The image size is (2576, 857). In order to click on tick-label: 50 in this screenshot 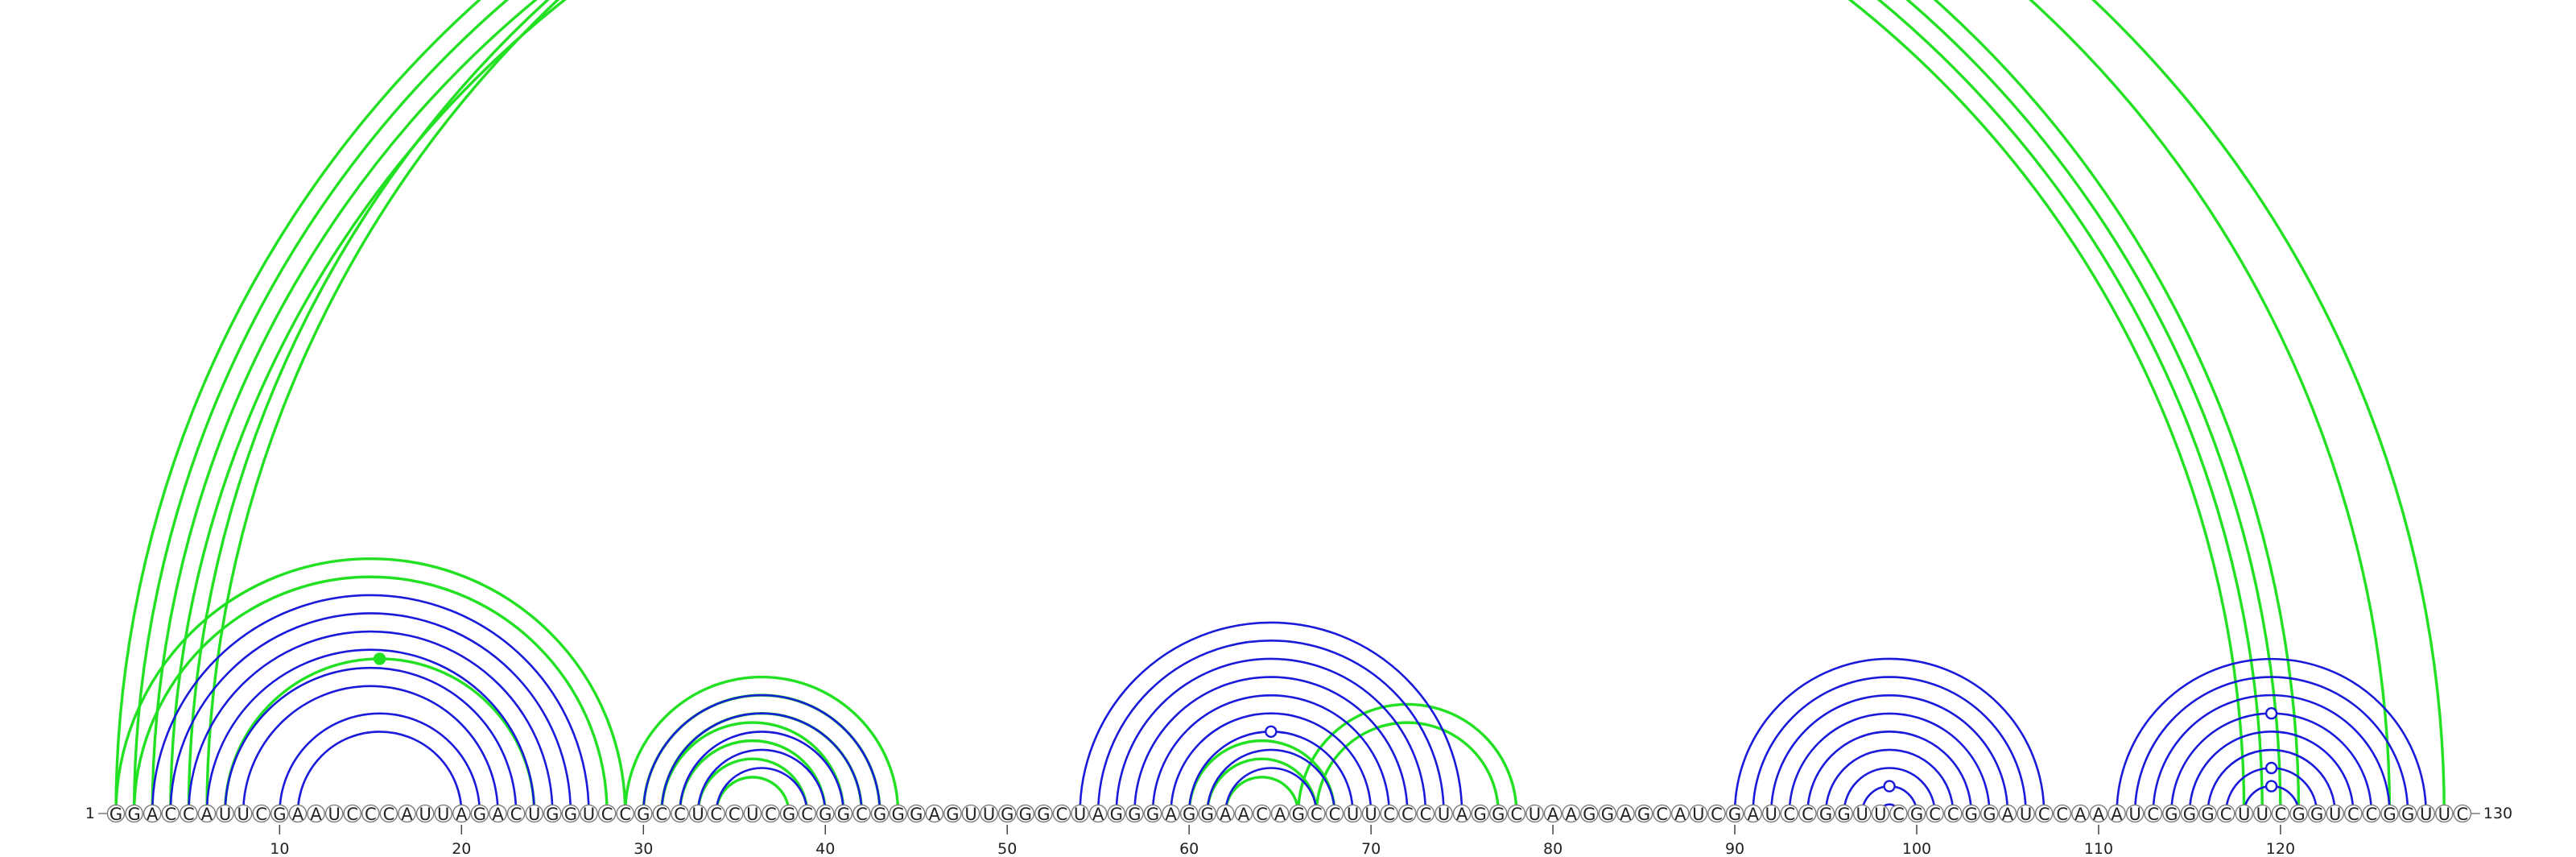, I will do `click(1007, 849)`.